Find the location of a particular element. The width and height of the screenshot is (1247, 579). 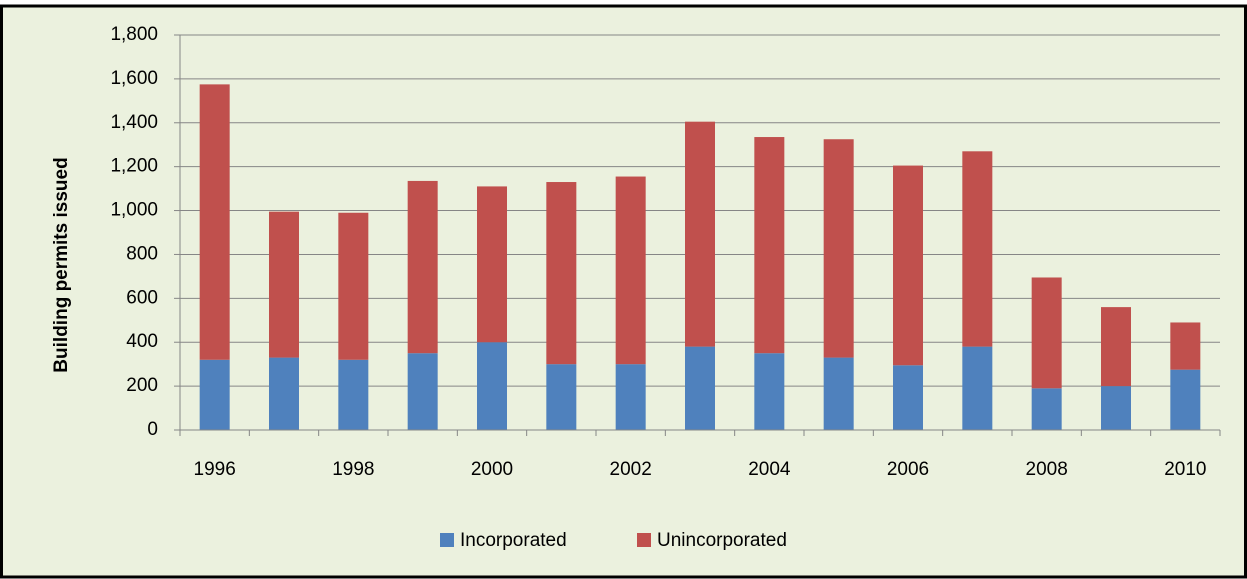

legend-label: Incorporated is located at coordinates (513, 540).